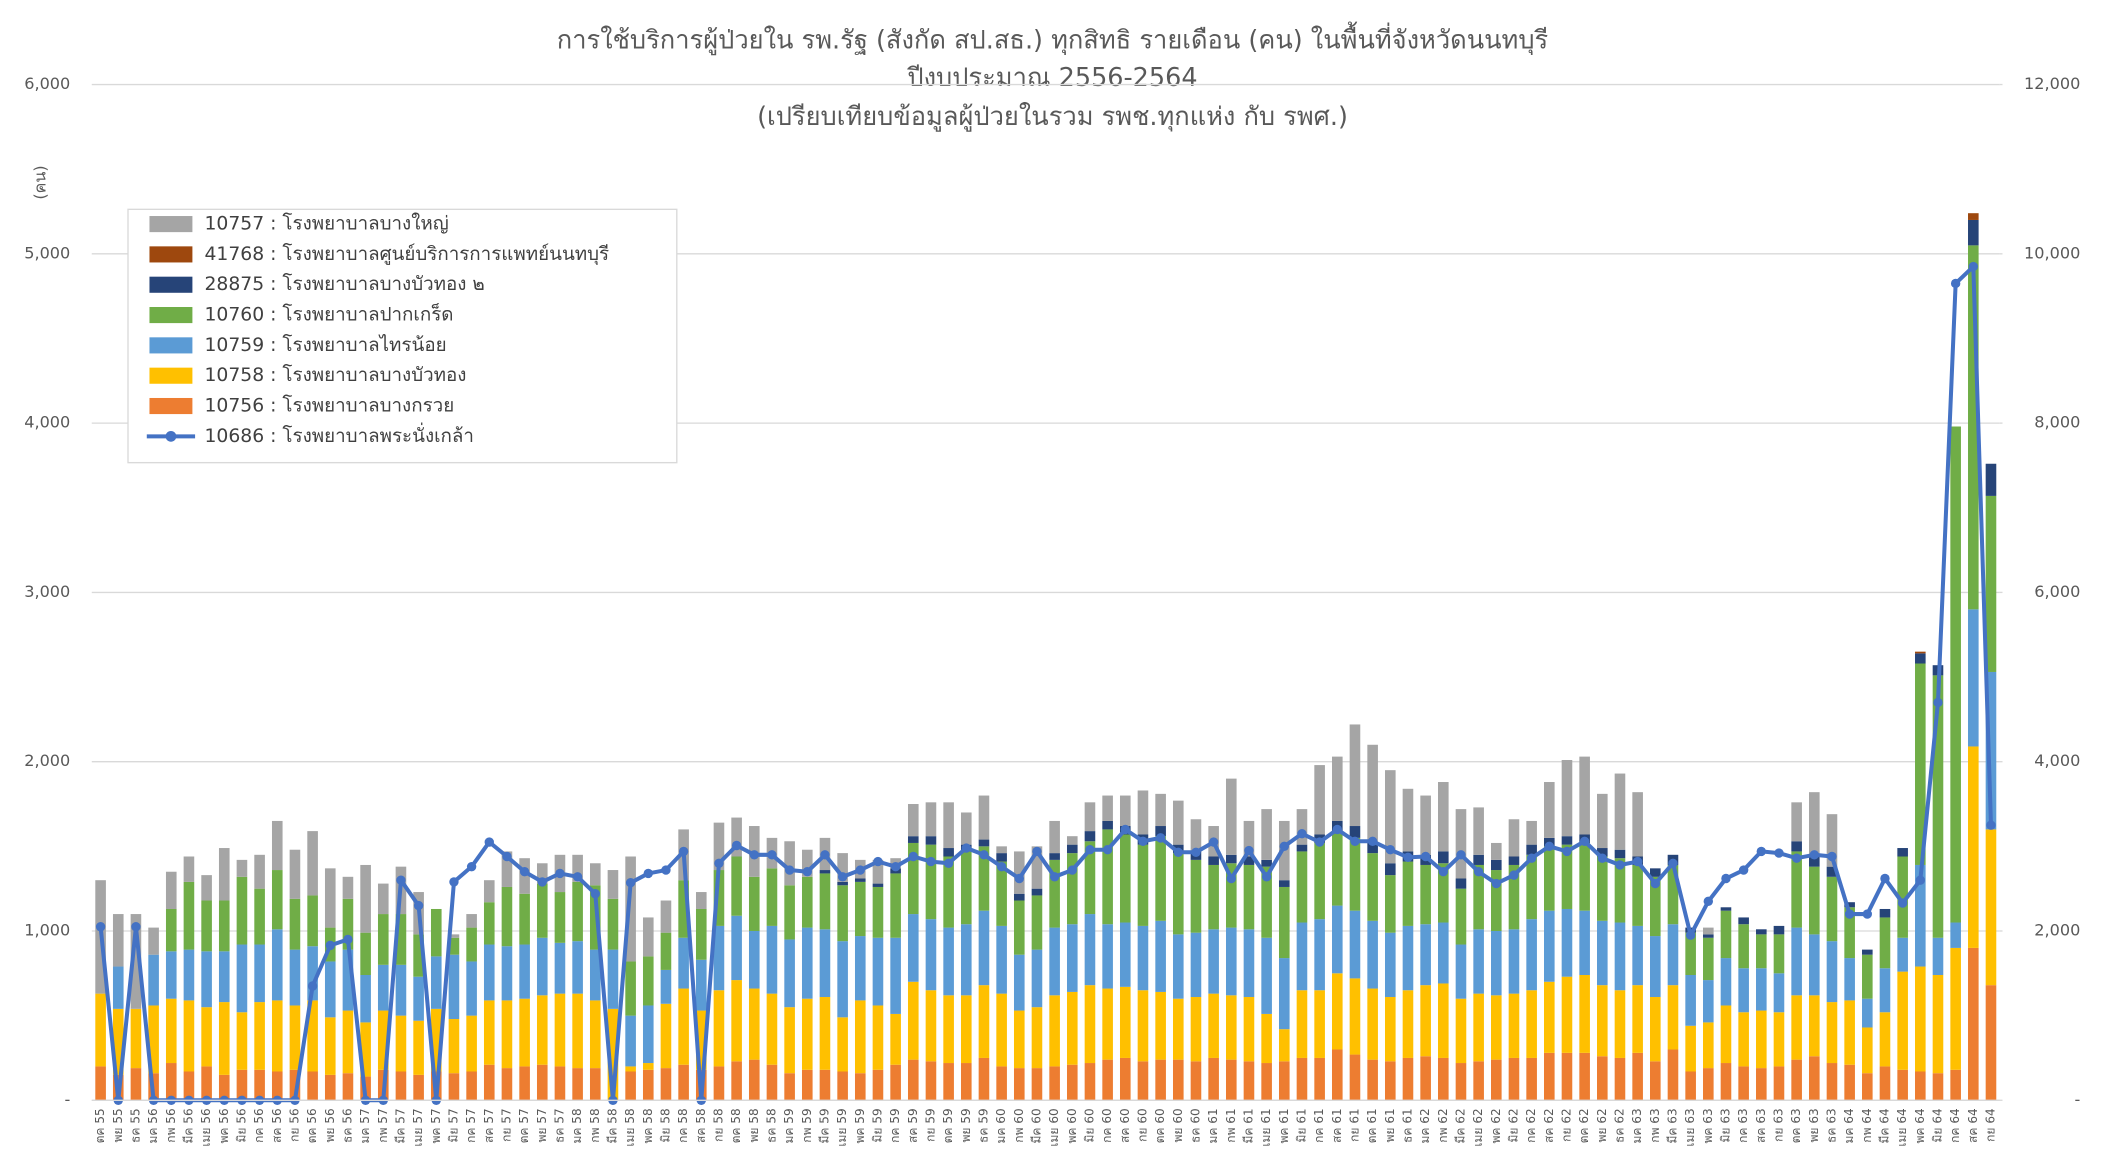  What do you see at coordinates (913, 1125) in the screenshot?
I see `x-tick-label: สค 59` at bounding box center [913, 1125].